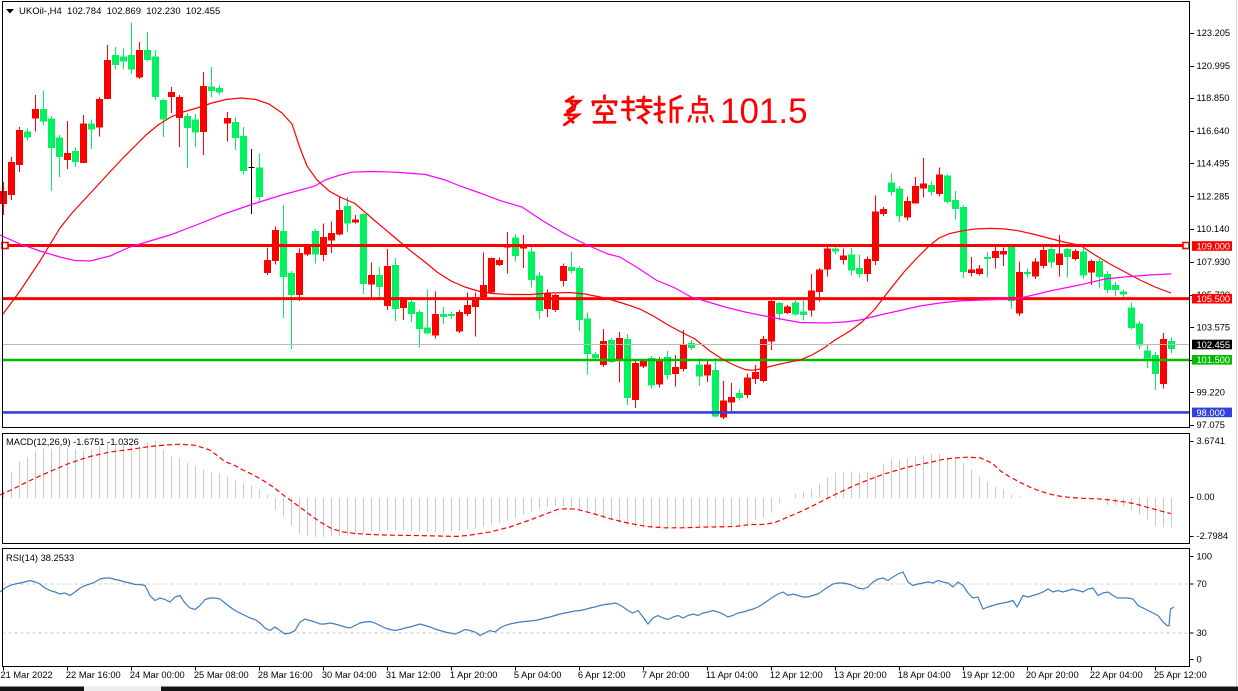  Describe the element at coordinates (1213, 98) in the screenshot. I see `svg-text: 118.850` at that location.